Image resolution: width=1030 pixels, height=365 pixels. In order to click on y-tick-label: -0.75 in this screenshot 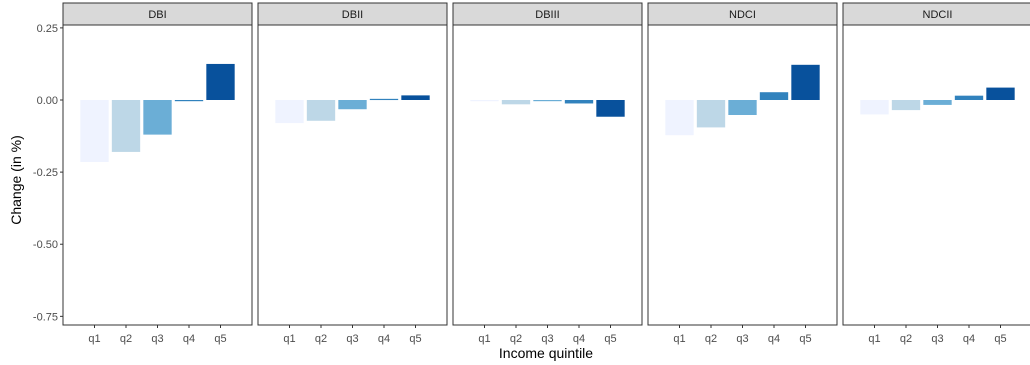, I will do `click(45, 317)`.